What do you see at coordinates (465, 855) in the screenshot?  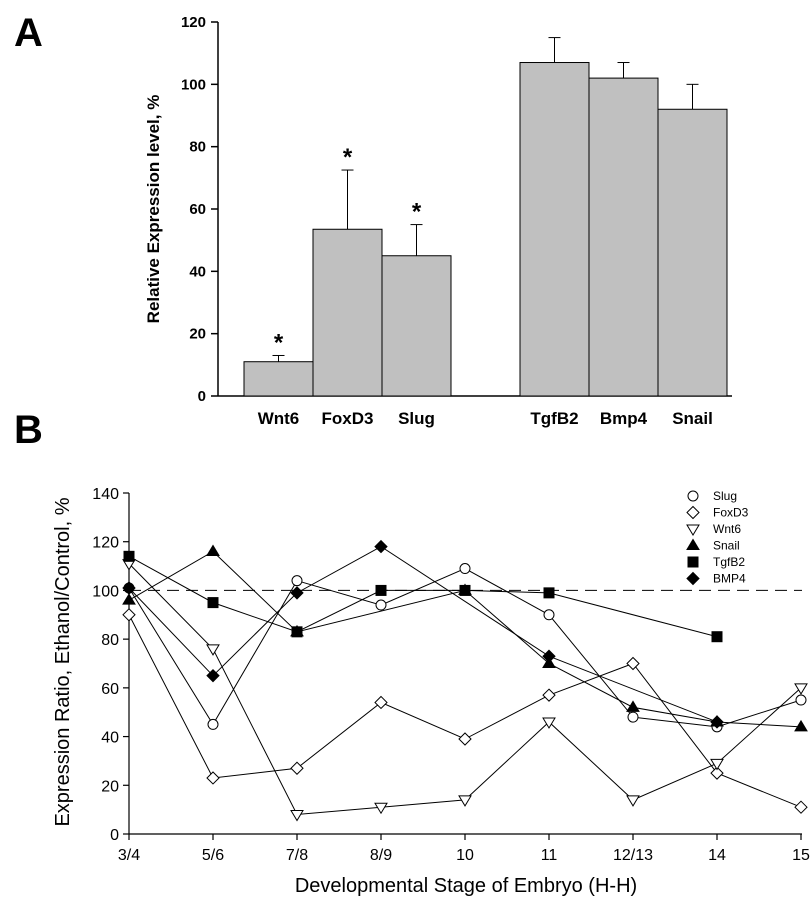 I see `x-tick-label: 10` at bounding box center [465, 855].